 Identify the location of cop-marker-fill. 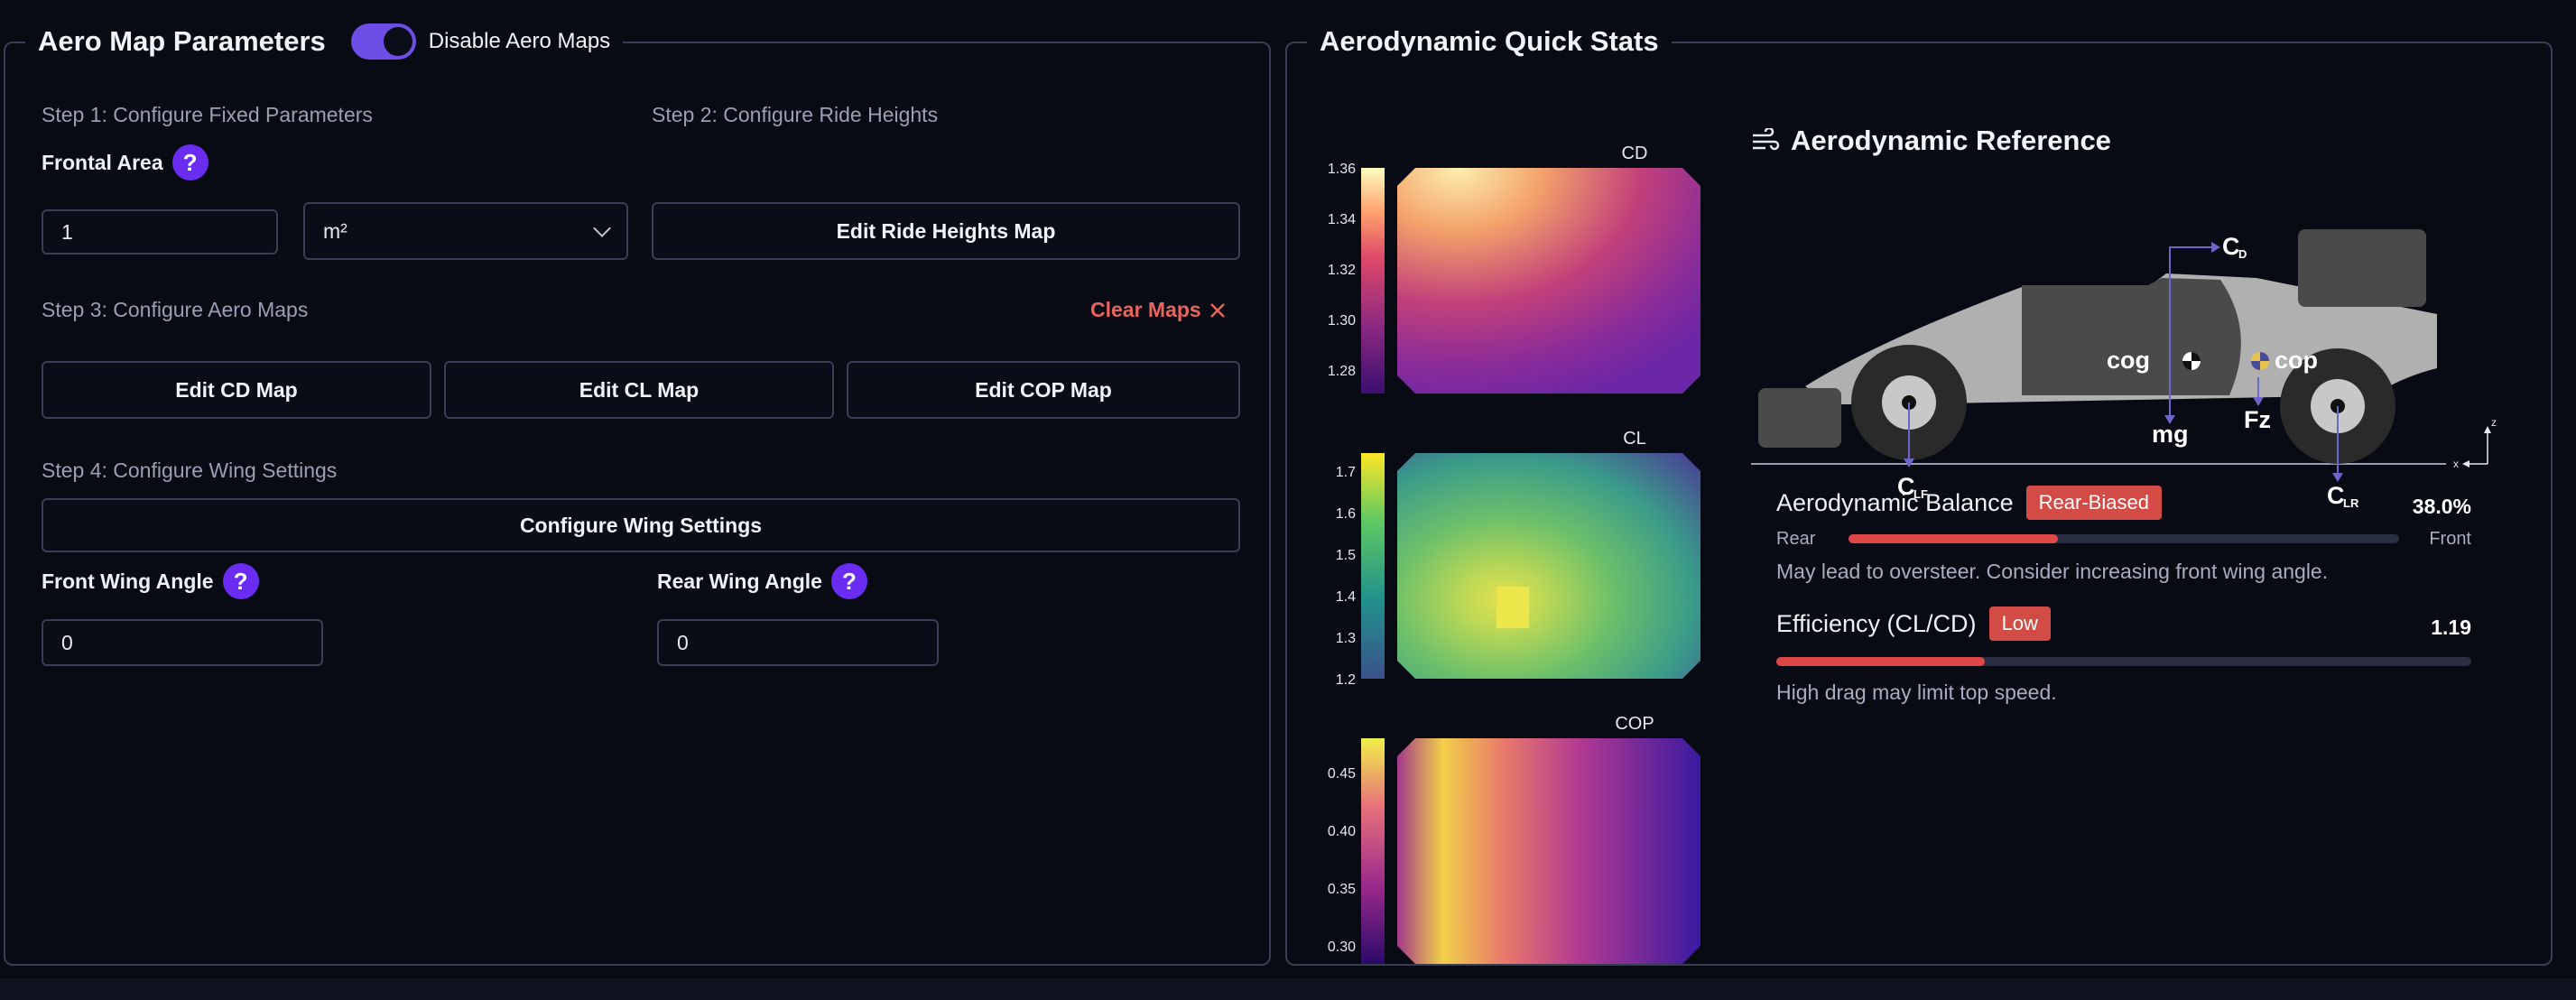
(2260, 361).